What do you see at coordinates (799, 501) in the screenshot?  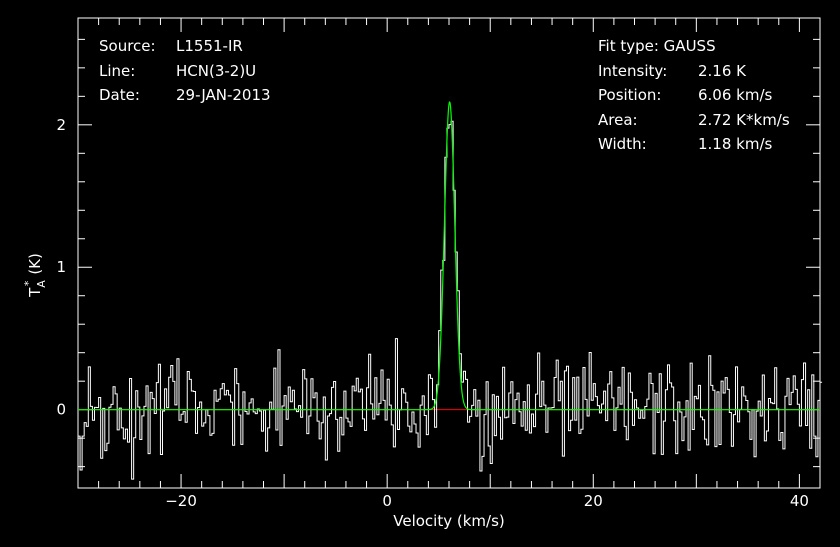 I see `x-tick-label: 40` at bounding box center [799, 501].